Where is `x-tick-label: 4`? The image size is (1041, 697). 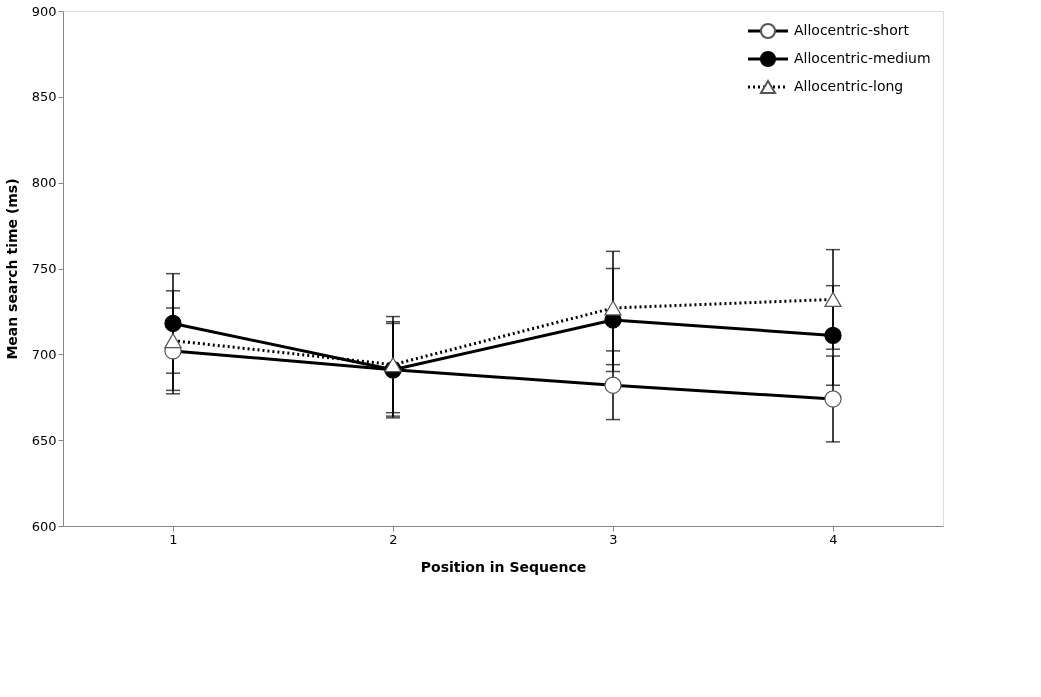
x-tick-label: 4 is located at coordinates (833, 539).